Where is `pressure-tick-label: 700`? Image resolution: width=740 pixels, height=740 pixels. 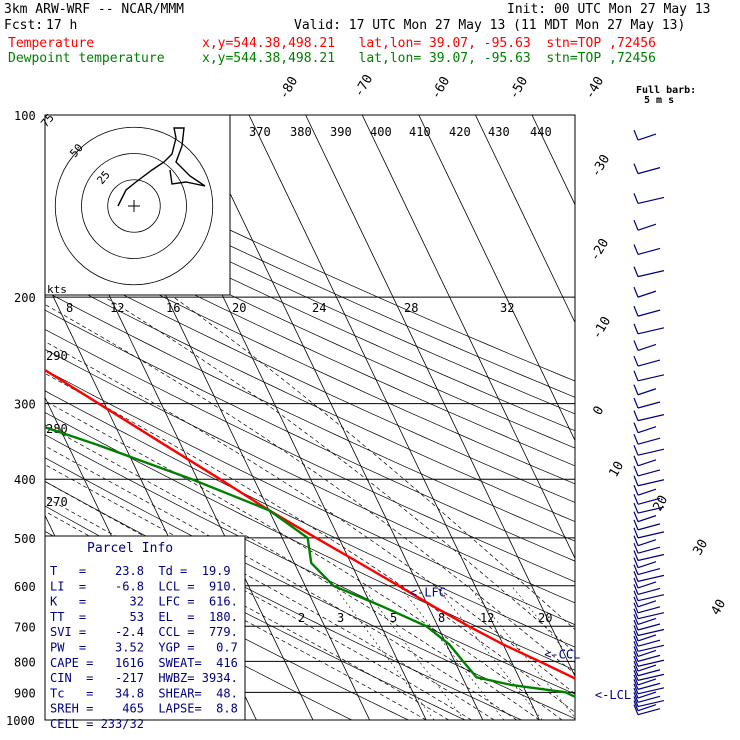 pressure-tick-label: 700 is located at coordinates (25, 627).